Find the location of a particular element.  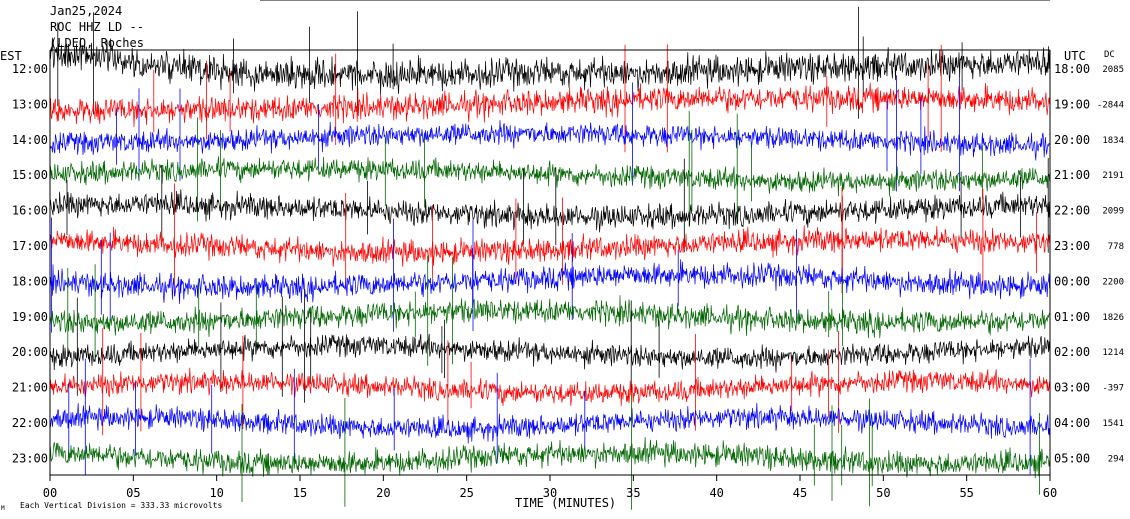

dc-value: 2200 is located at coordinates (1113, 282).